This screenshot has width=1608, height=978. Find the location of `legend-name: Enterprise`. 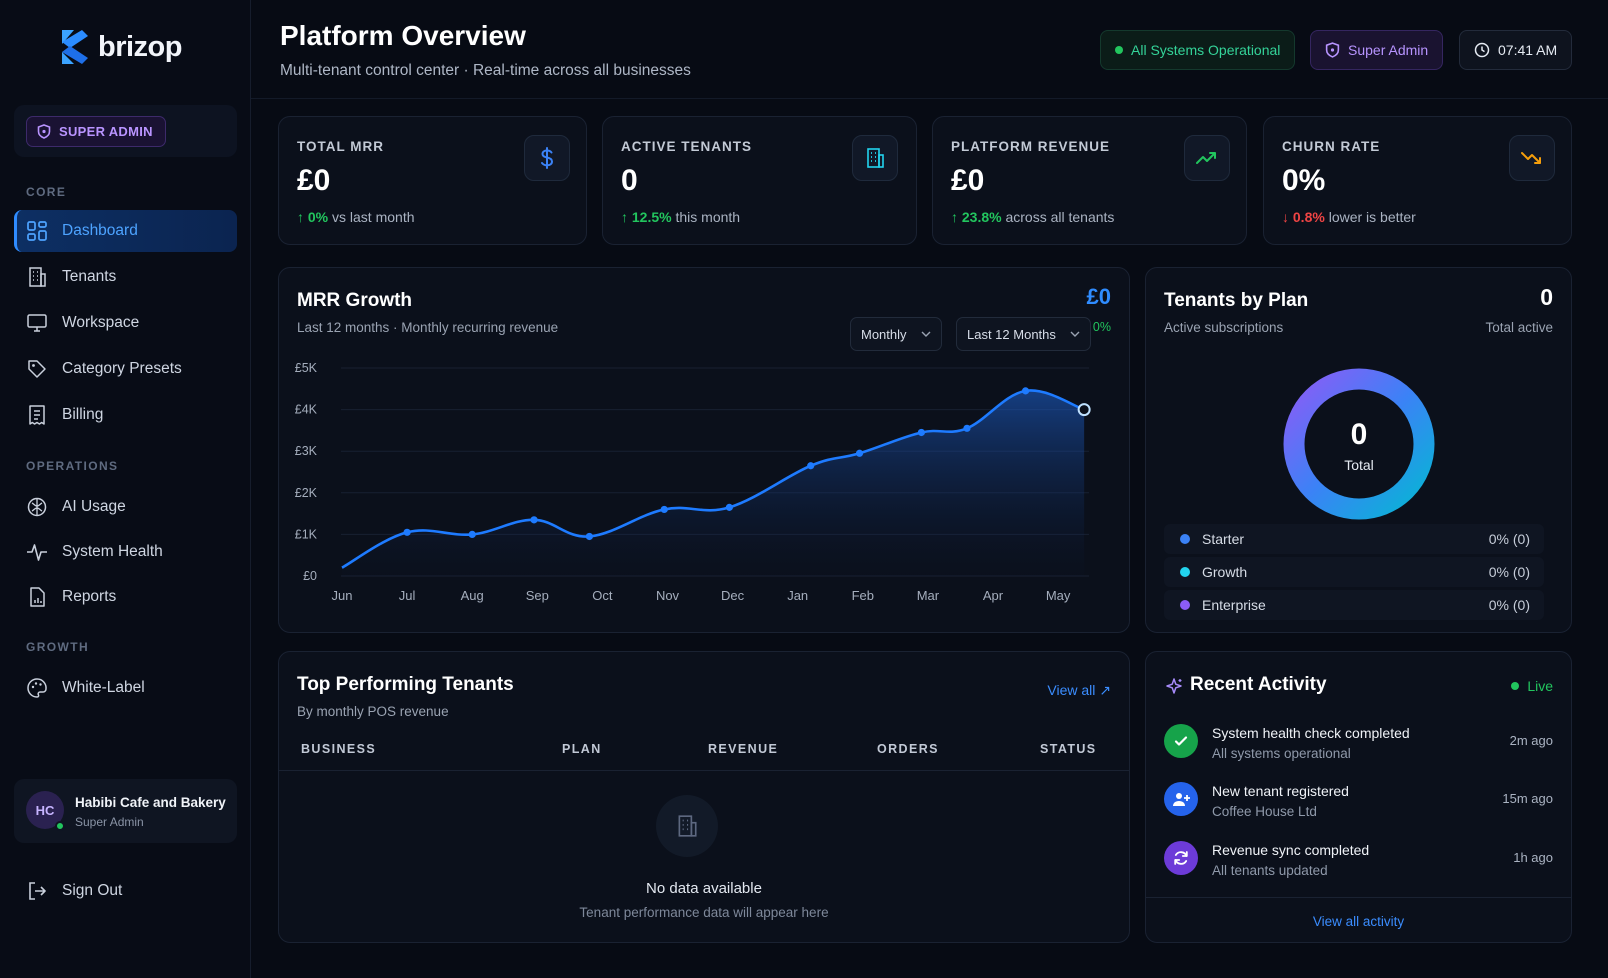

legend-name: Enterprise is located at coordinates (1234, 605).